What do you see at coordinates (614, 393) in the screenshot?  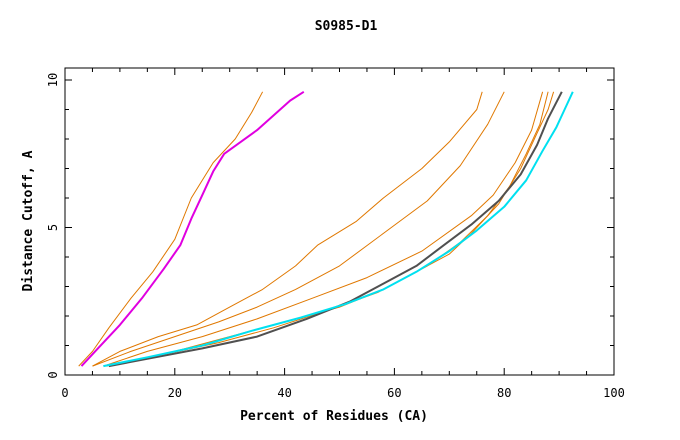 I see `x-tick-label: 100` at bounding box center [614, 393].